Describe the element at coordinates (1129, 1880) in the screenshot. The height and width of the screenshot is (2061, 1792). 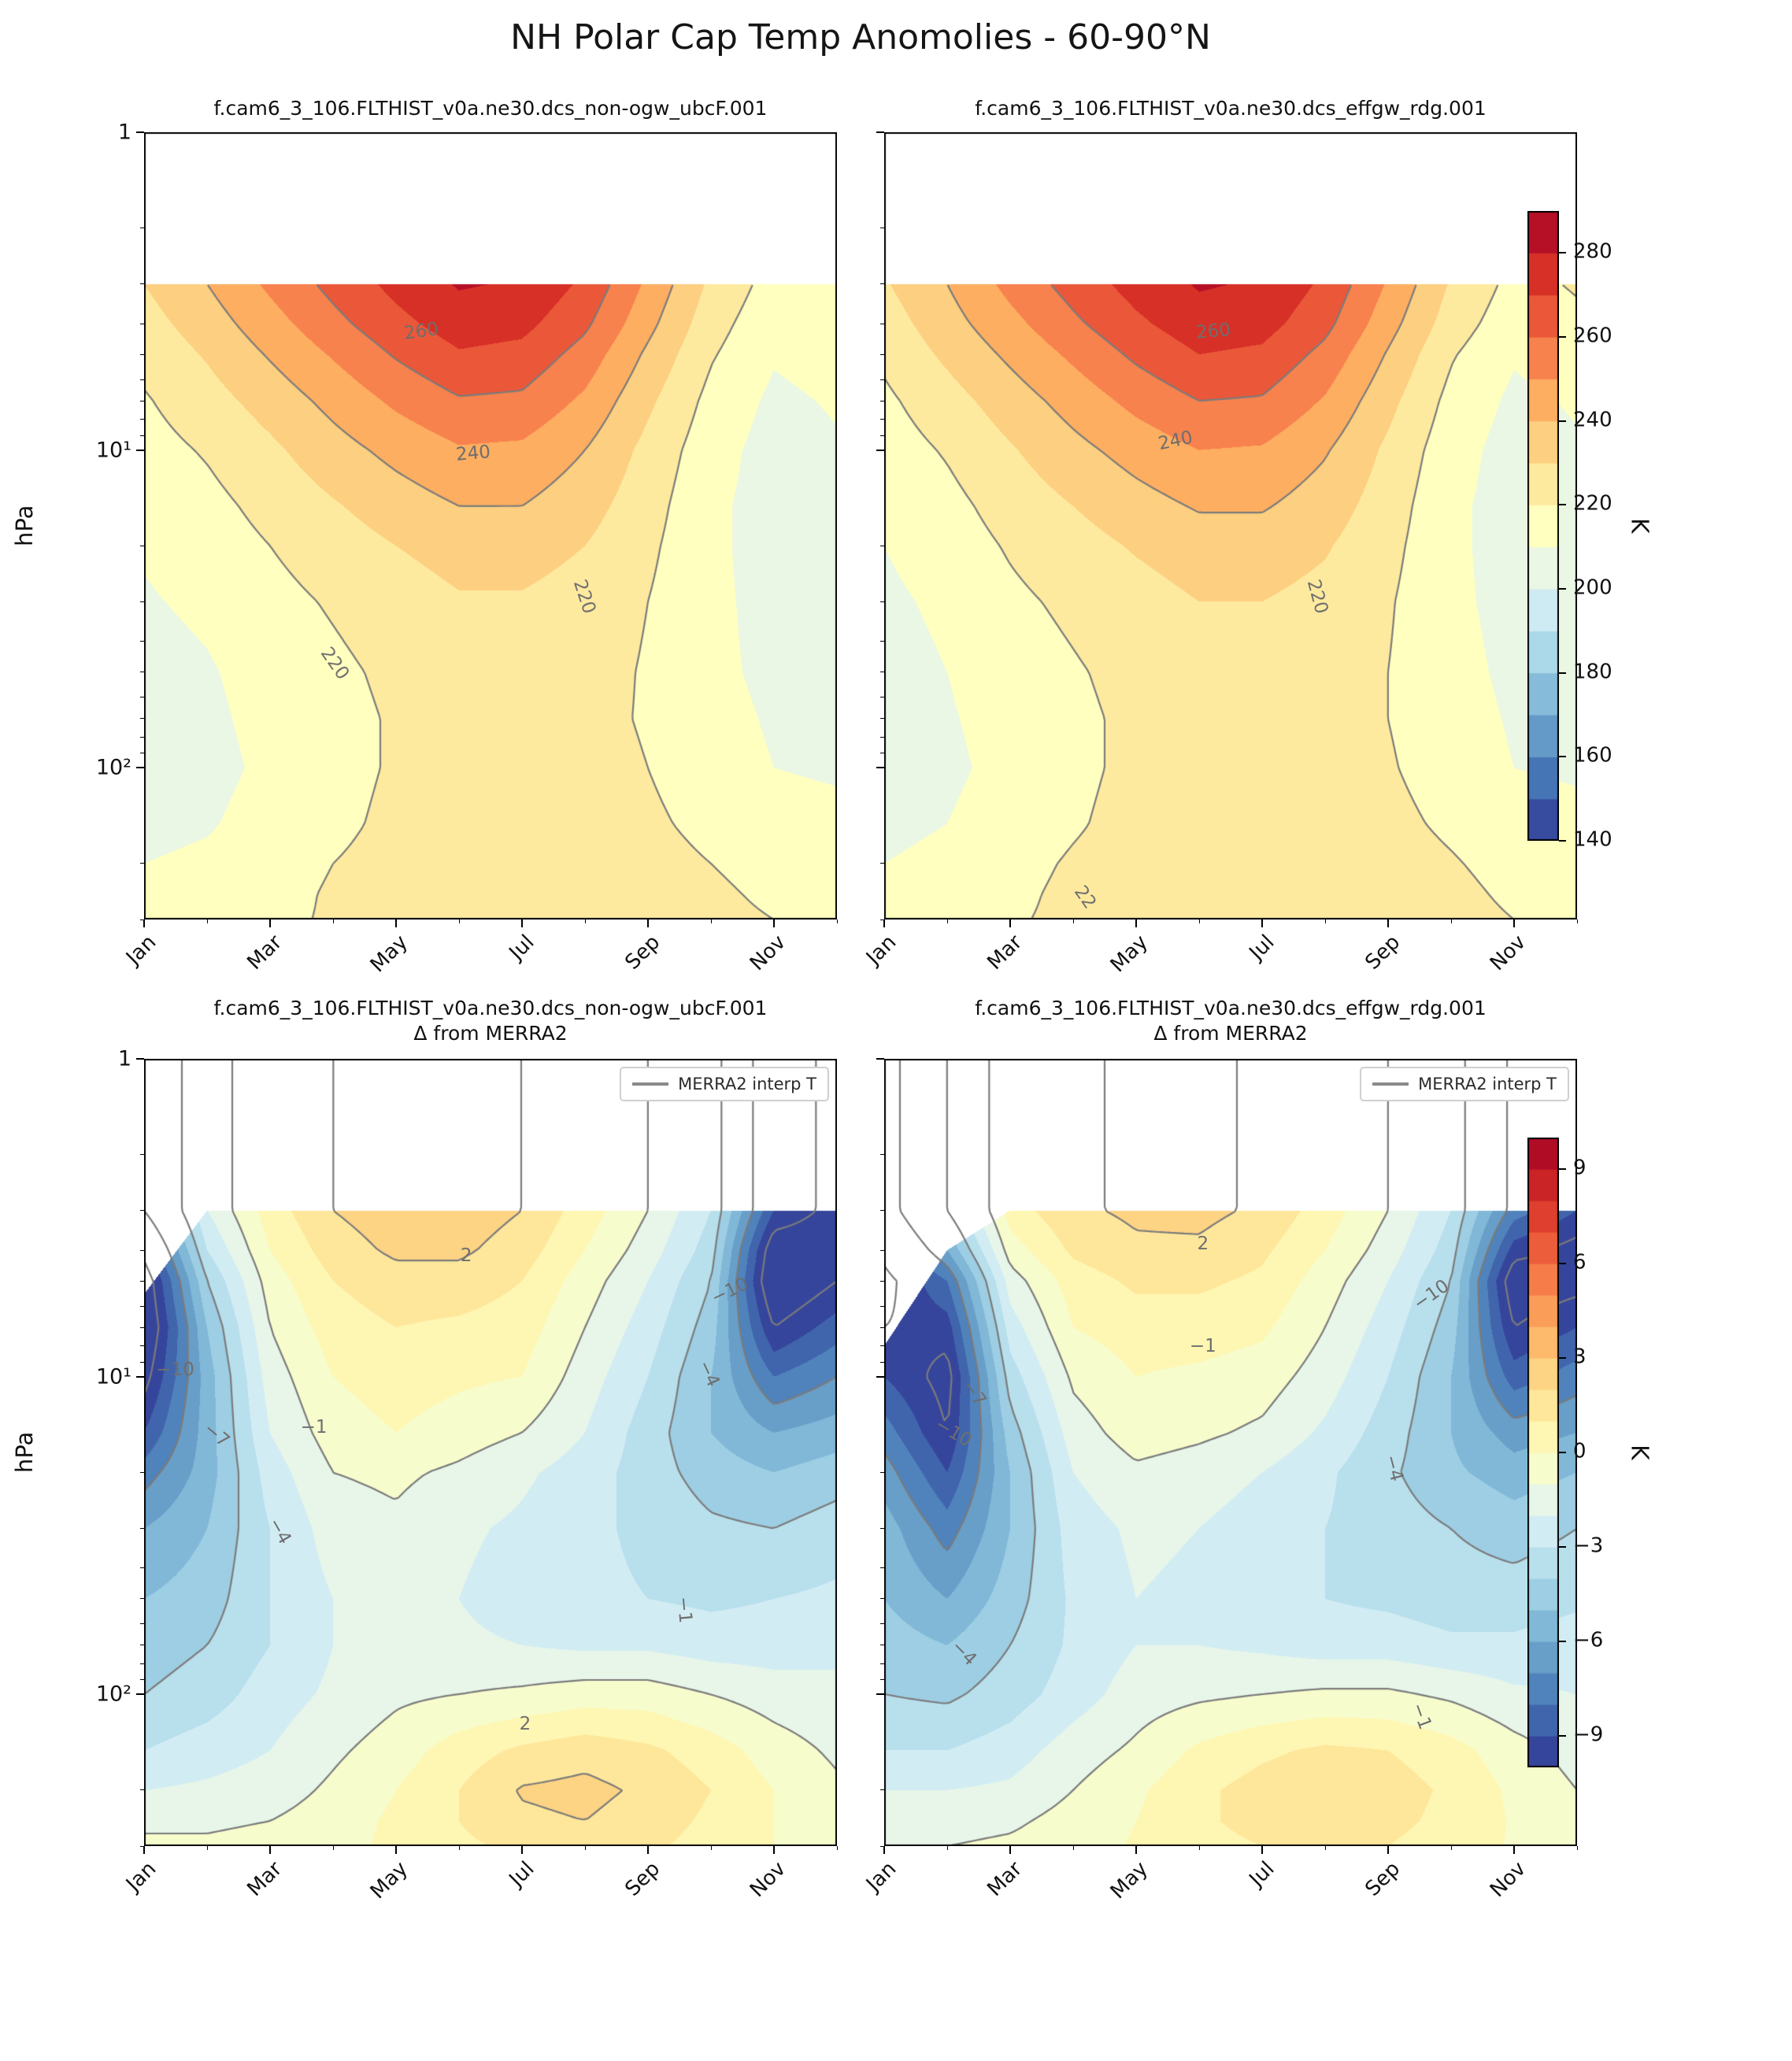
I see `x-tick-label: May` at that location.